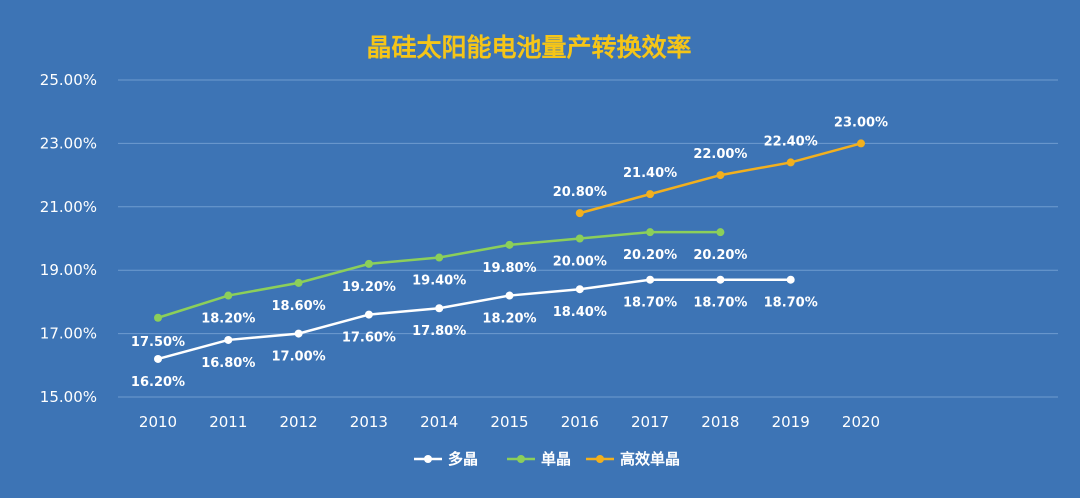 Image resolution: width=1080 pixels, height=498 pixels. What do you see at coordinates (861, 122) in the screenshot?
I see `data-label: 23.00%` at bounding box center [861, 122].